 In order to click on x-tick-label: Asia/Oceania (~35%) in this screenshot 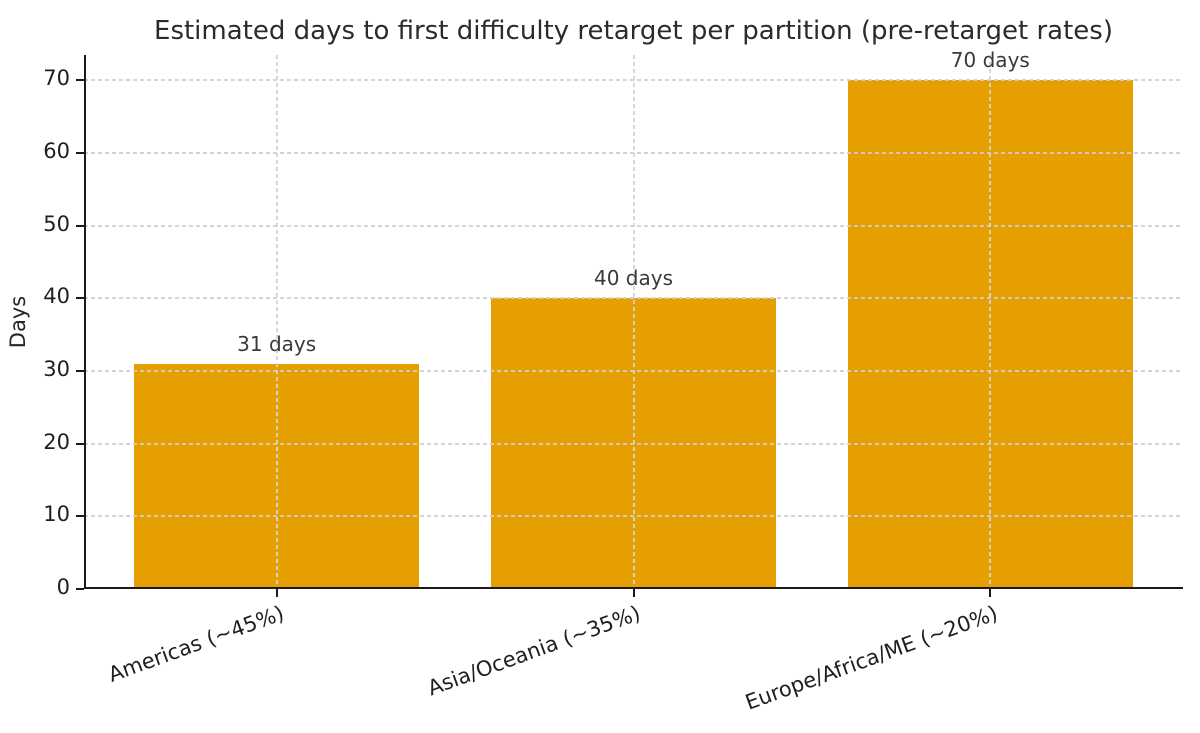, I will do `click(534, 651)`.